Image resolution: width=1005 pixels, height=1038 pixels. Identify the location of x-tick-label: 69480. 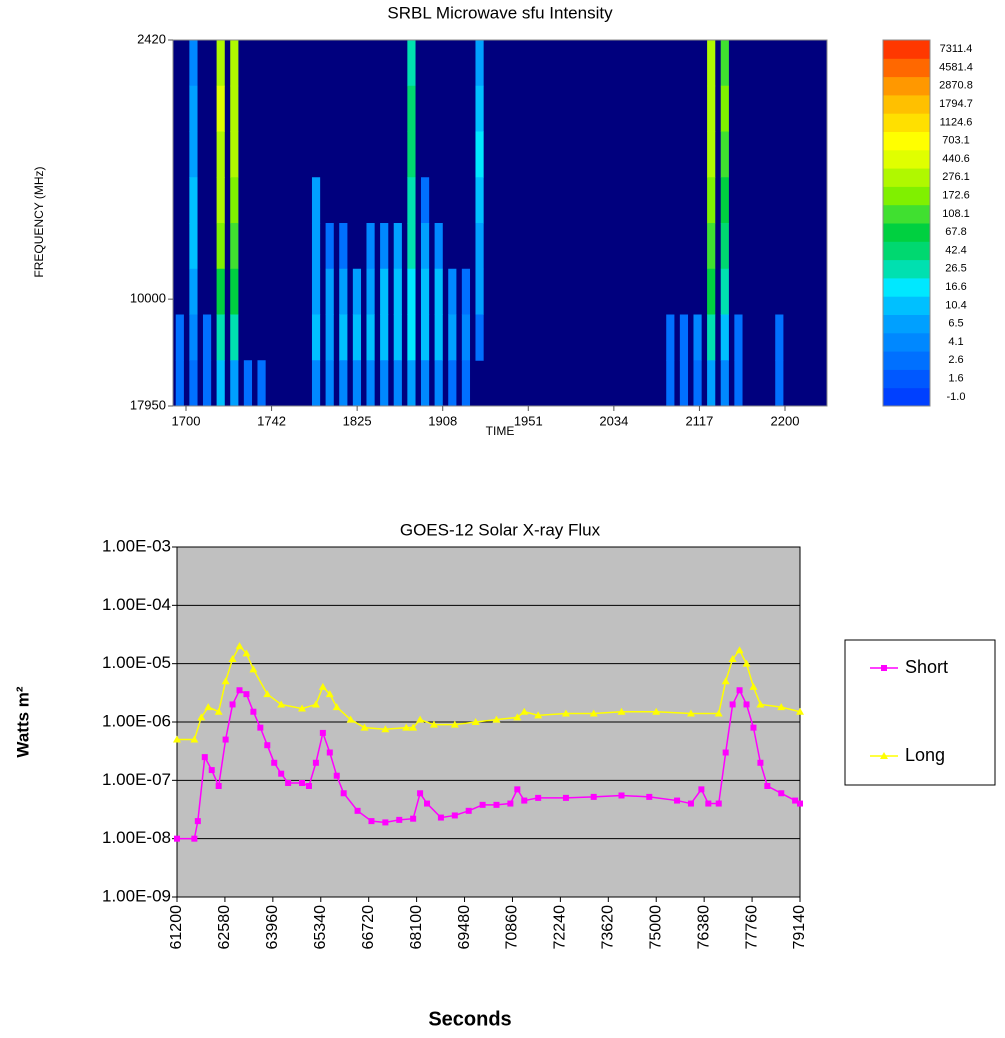
(464, 927).